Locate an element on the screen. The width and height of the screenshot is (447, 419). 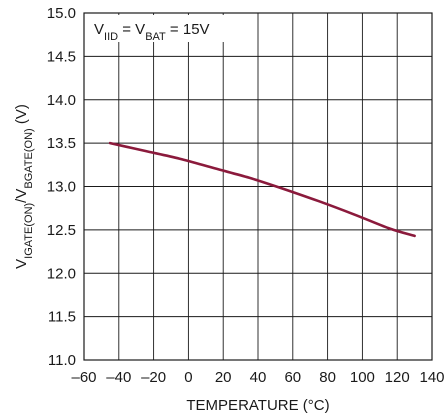
x-tick-label: 100 is located at coordinates (362, 377).